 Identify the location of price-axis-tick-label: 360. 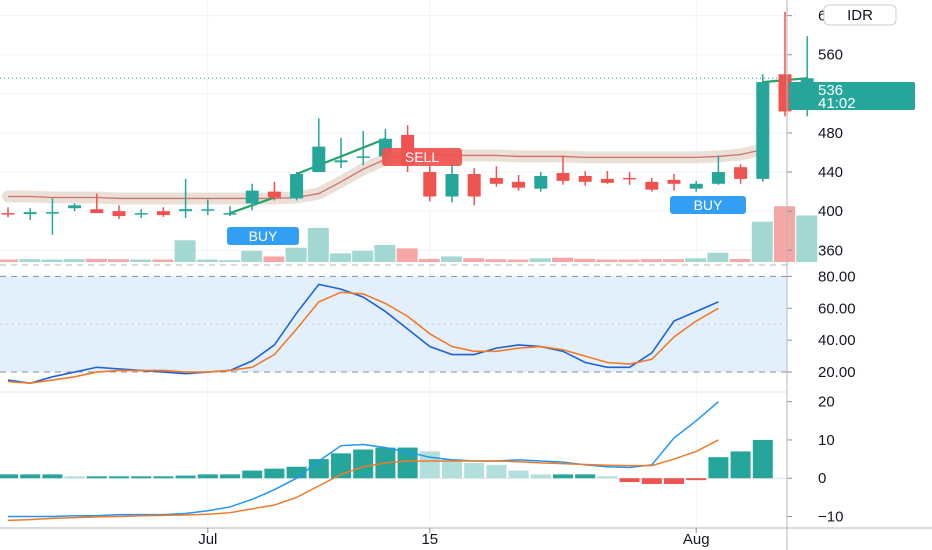
(830, 250).